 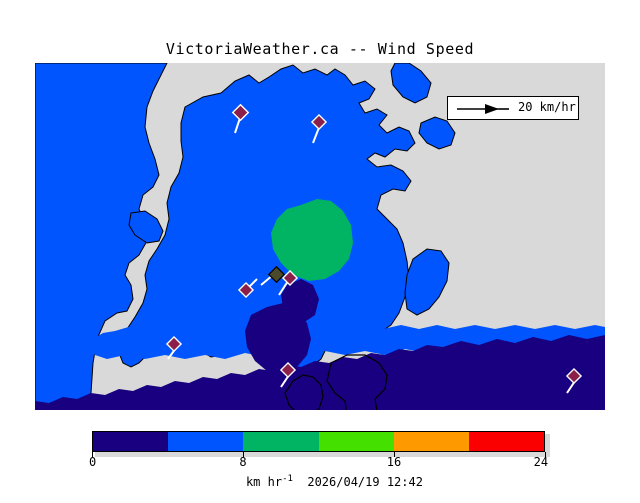 I want to click on wind-barb-station-east-channel, so click(x=319, y=128).